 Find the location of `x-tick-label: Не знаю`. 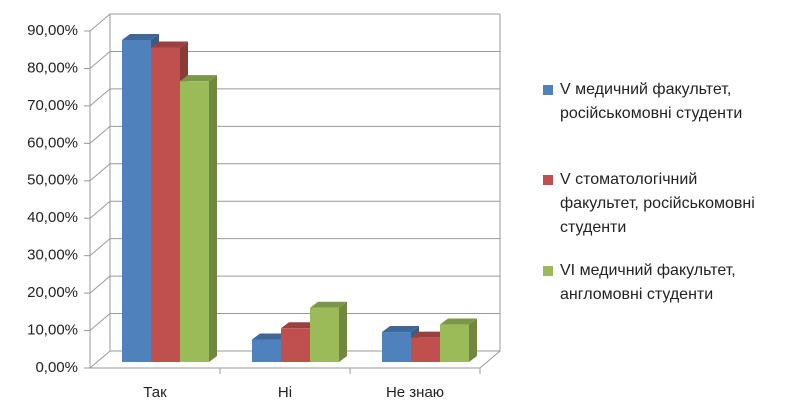

x-tick-label: Не знаю is located at coordinates (415, 392).